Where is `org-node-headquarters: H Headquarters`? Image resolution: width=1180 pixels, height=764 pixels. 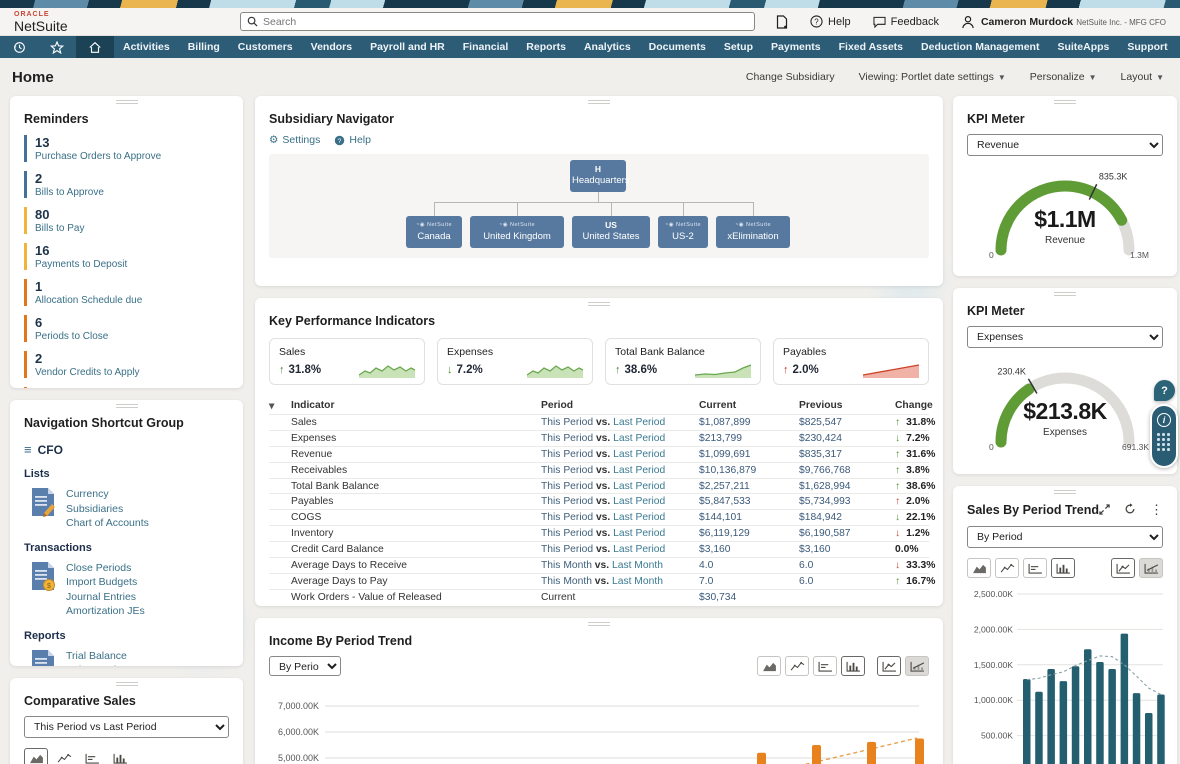 org-node-headquarters: H Headquarters is located at coordinates (600, 176).